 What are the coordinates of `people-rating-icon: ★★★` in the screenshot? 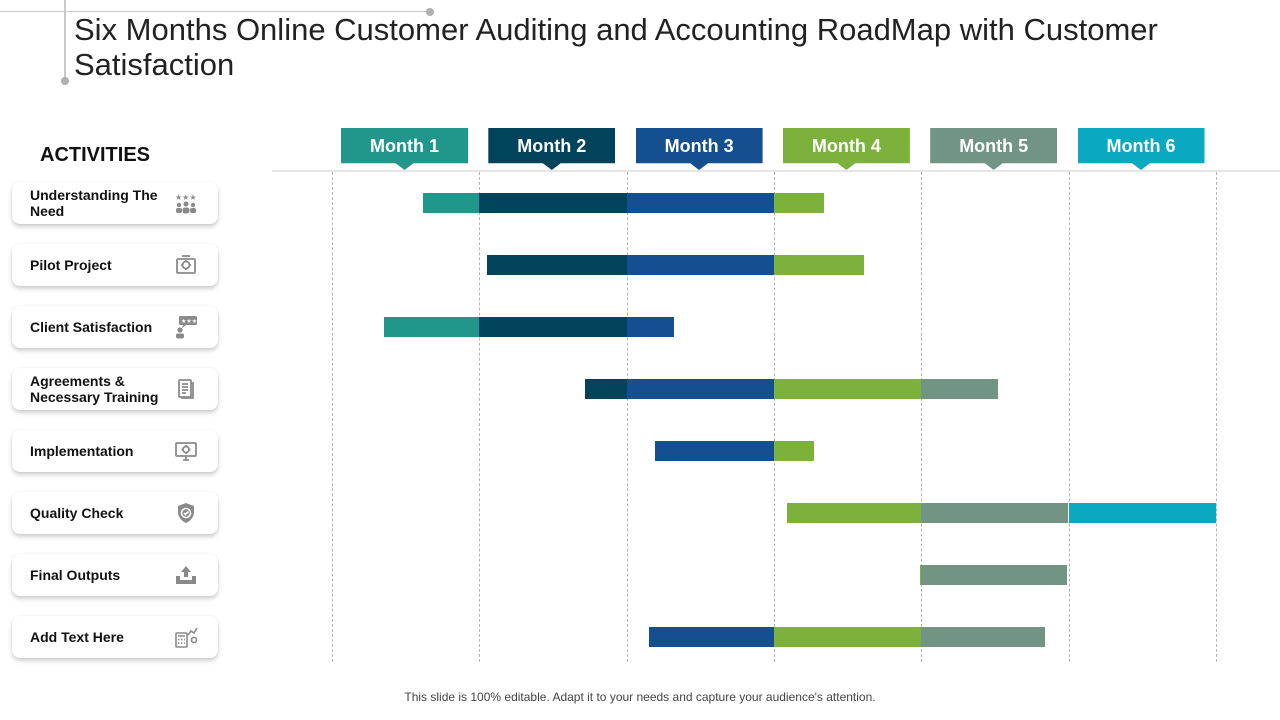 It's located at (186, 203).